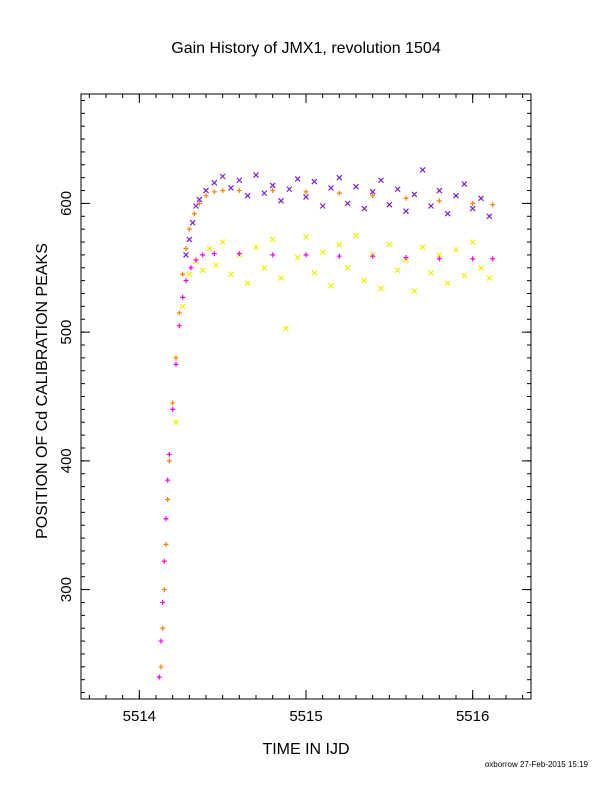  I want to click on footer-credit: oxborrow 27-Feb-2015 15:19, so click(537, 764).